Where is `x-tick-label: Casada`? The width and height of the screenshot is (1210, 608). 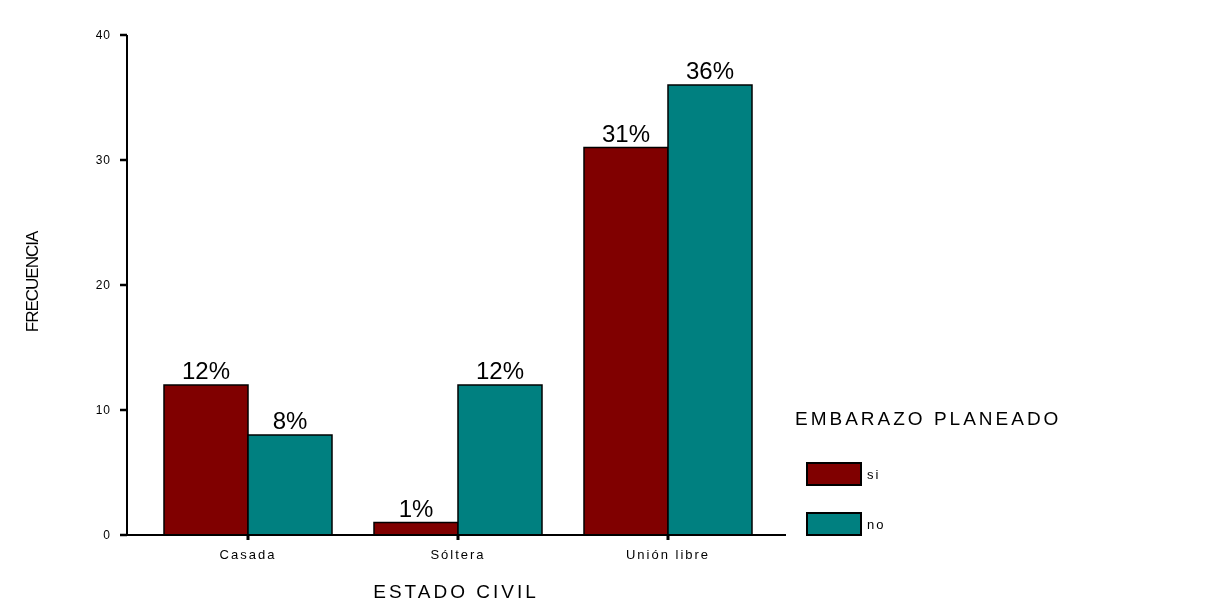 x-tick-label: Casada is located at coordinates (248, 554).